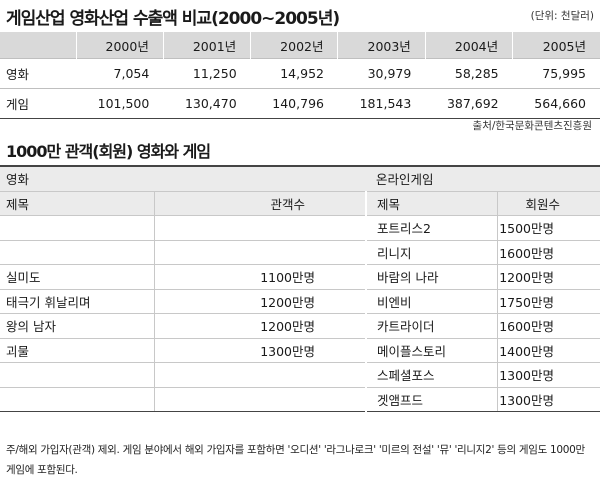 The width and height of the screenshot is (600, 488). What do you see at coordinates (548, 301) in the screenshot?
I see `members-cell: 1750만명` at bounding box center [548, 301].